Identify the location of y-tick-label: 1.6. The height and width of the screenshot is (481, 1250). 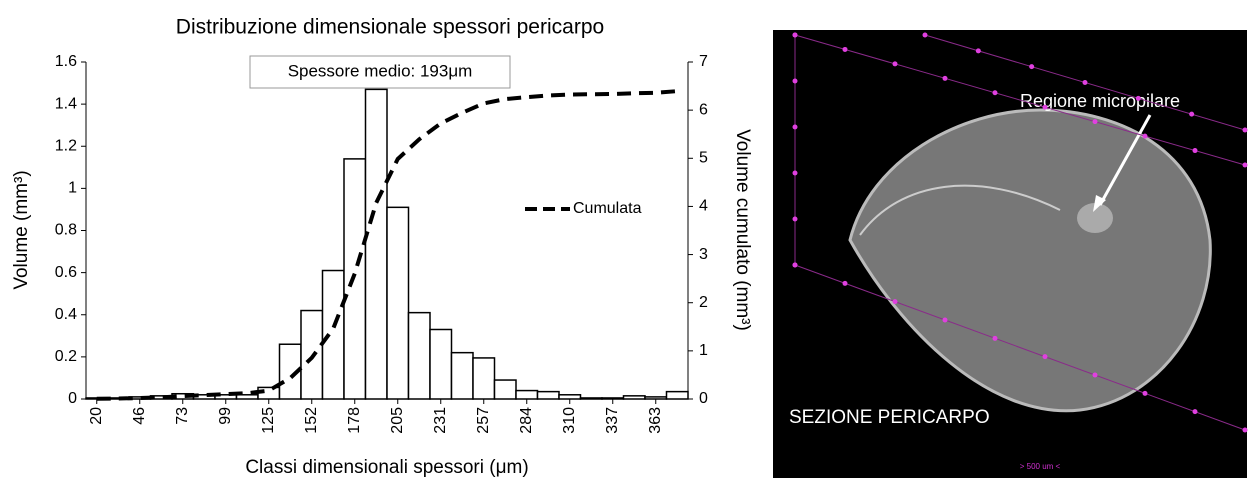
(66, 61).